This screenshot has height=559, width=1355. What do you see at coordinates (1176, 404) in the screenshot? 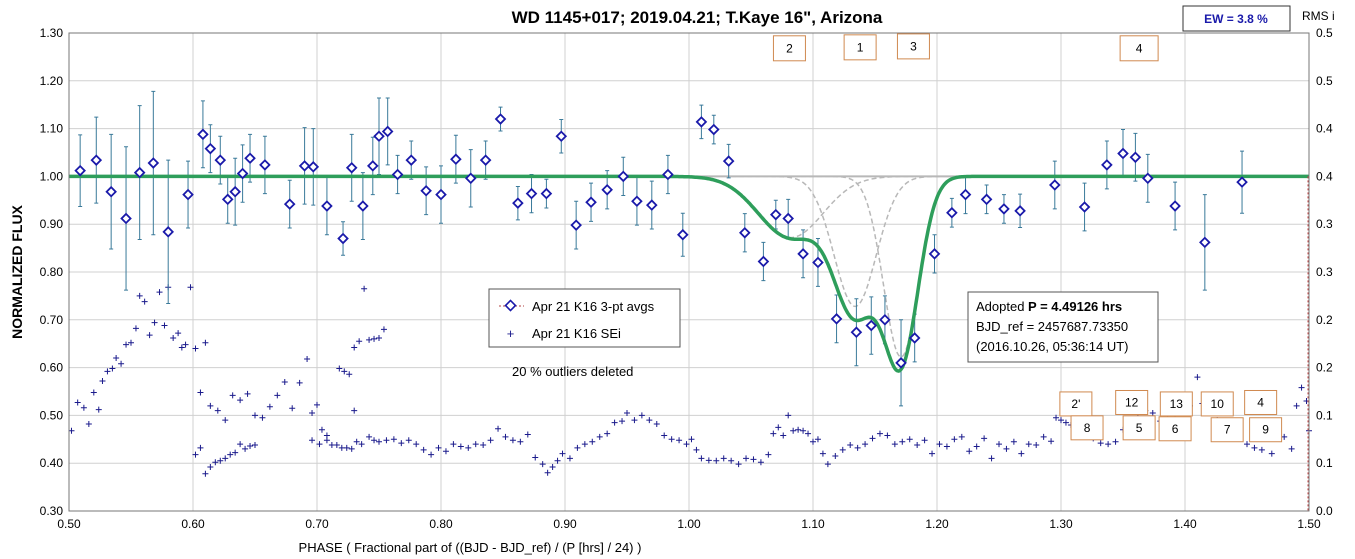
I see `dip-label-box` at bounding box center [1176, 404].